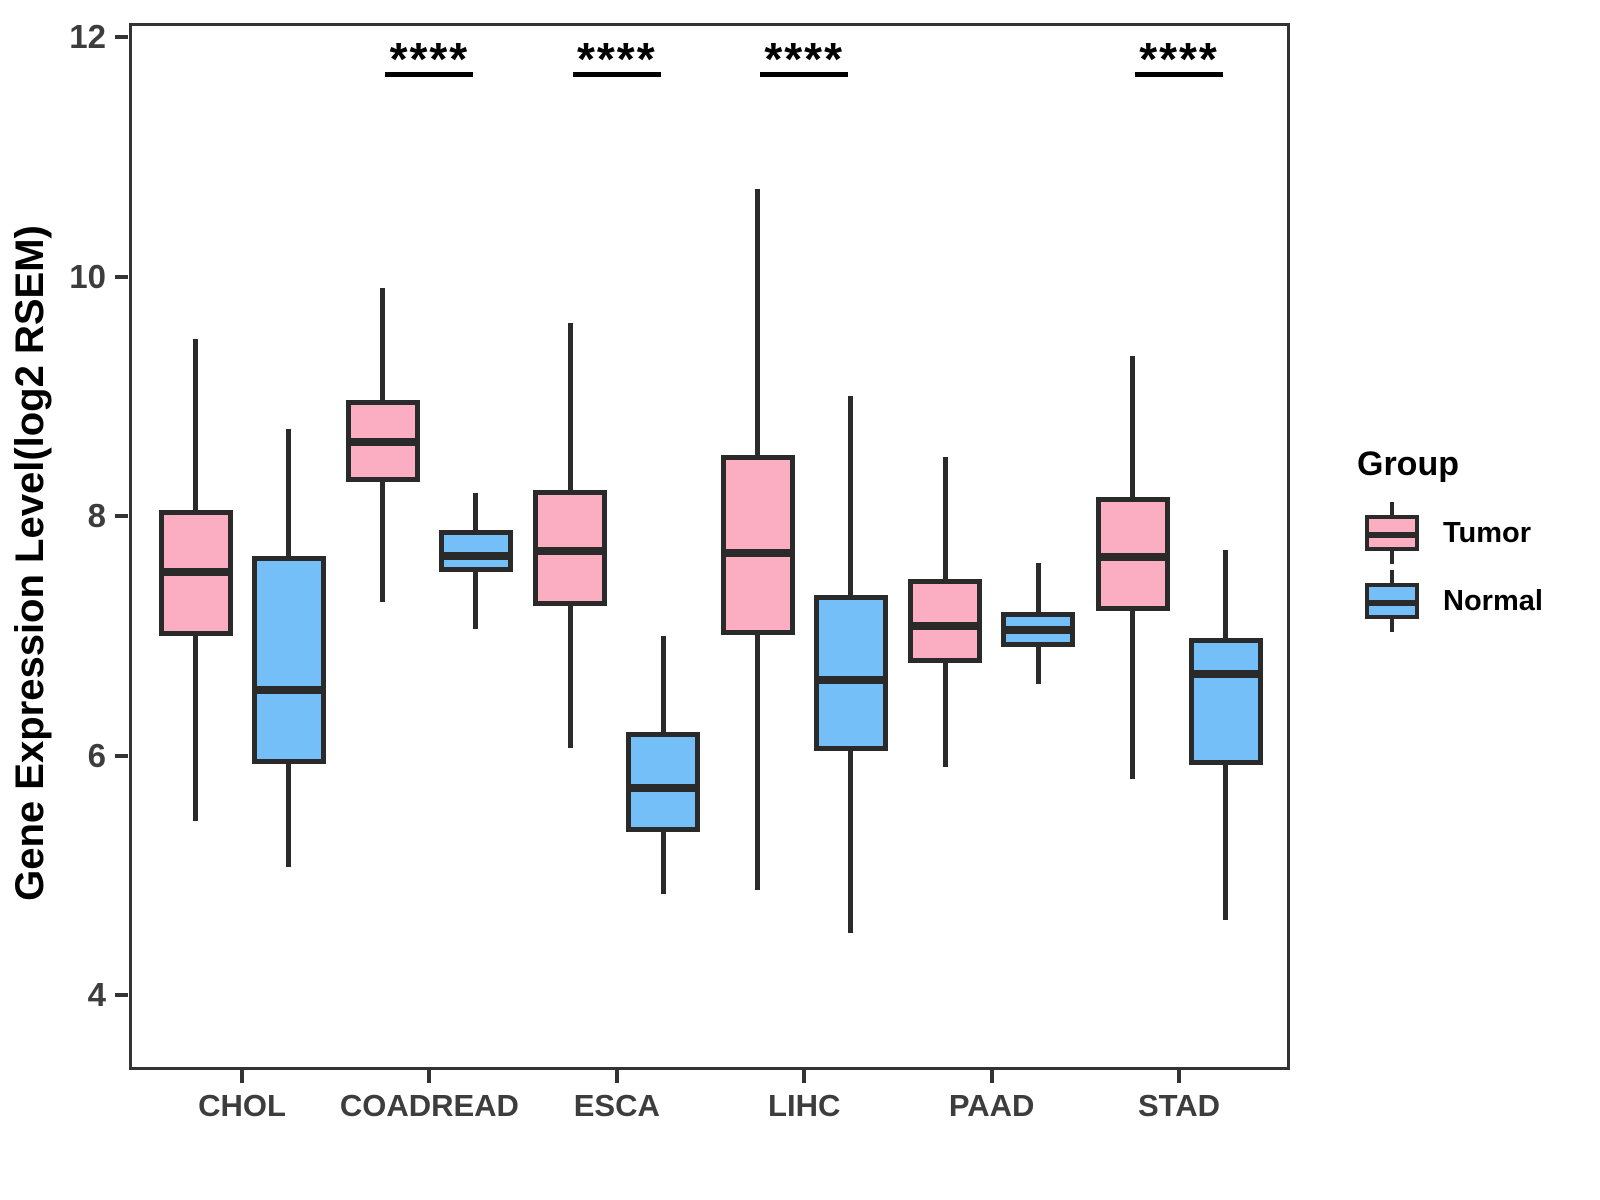  Describe the element at coordinates (804, 1105) in the screenshot. I see `x-tick-label: LIHC` at that location.